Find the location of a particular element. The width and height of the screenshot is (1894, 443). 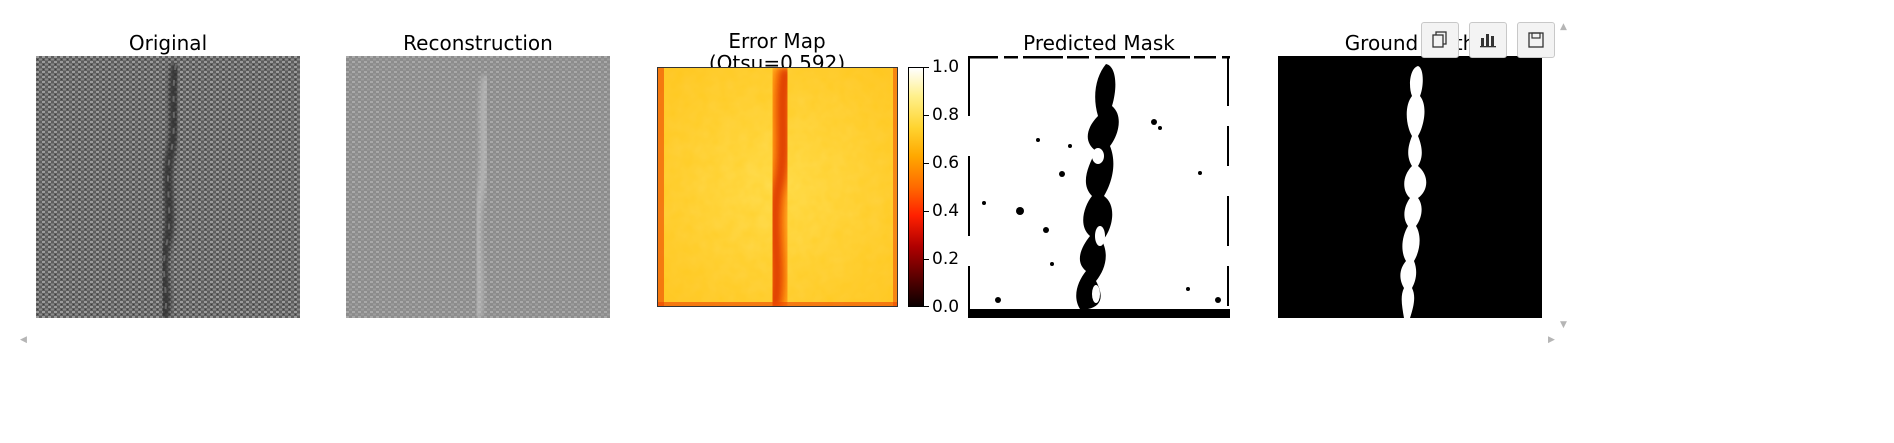

colorbar-tick: 0.0 is located at coordinates (946, 307).